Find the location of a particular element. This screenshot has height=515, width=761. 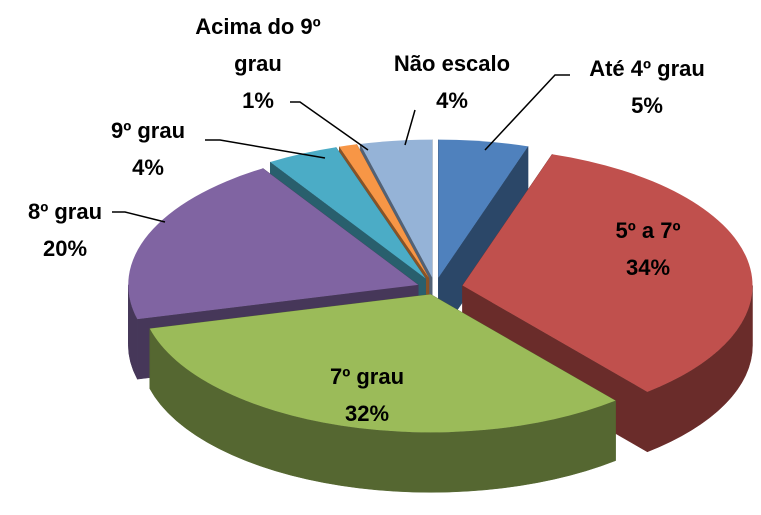

category-label: Até 4º grau is located at coordinates (647, 68).